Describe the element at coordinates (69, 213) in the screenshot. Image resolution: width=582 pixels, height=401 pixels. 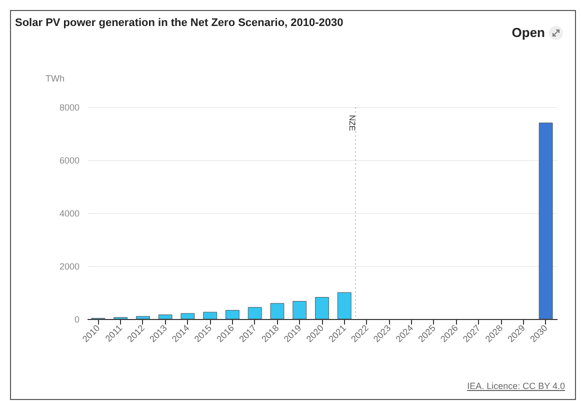
I see `y-tick-label: 4000` at that location.